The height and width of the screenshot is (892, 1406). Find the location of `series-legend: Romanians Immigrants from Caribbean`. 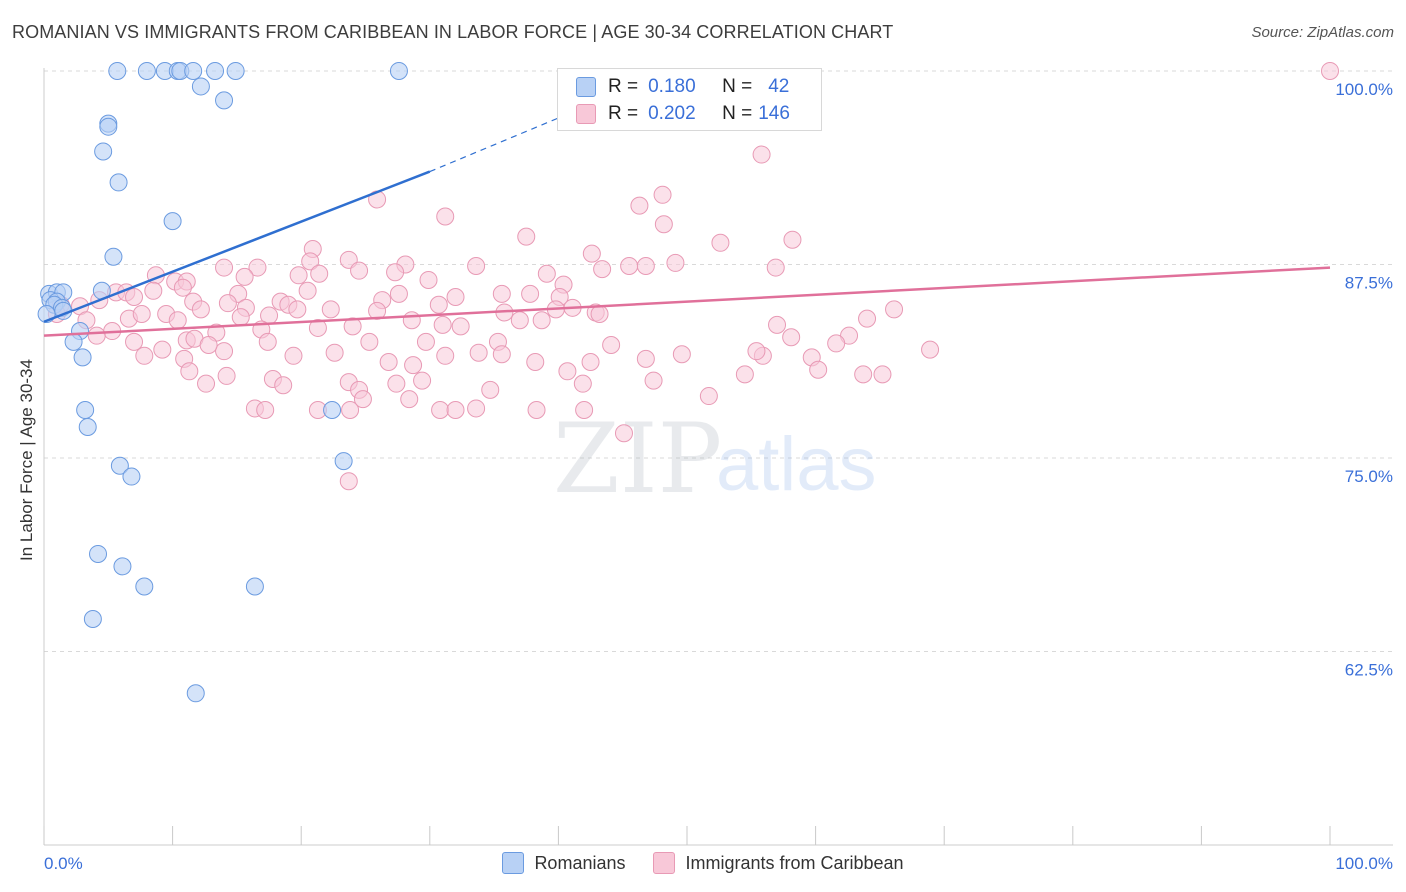

series-legend: Romanians Immigrants from Caribbean is located at coordinates (703, 863).